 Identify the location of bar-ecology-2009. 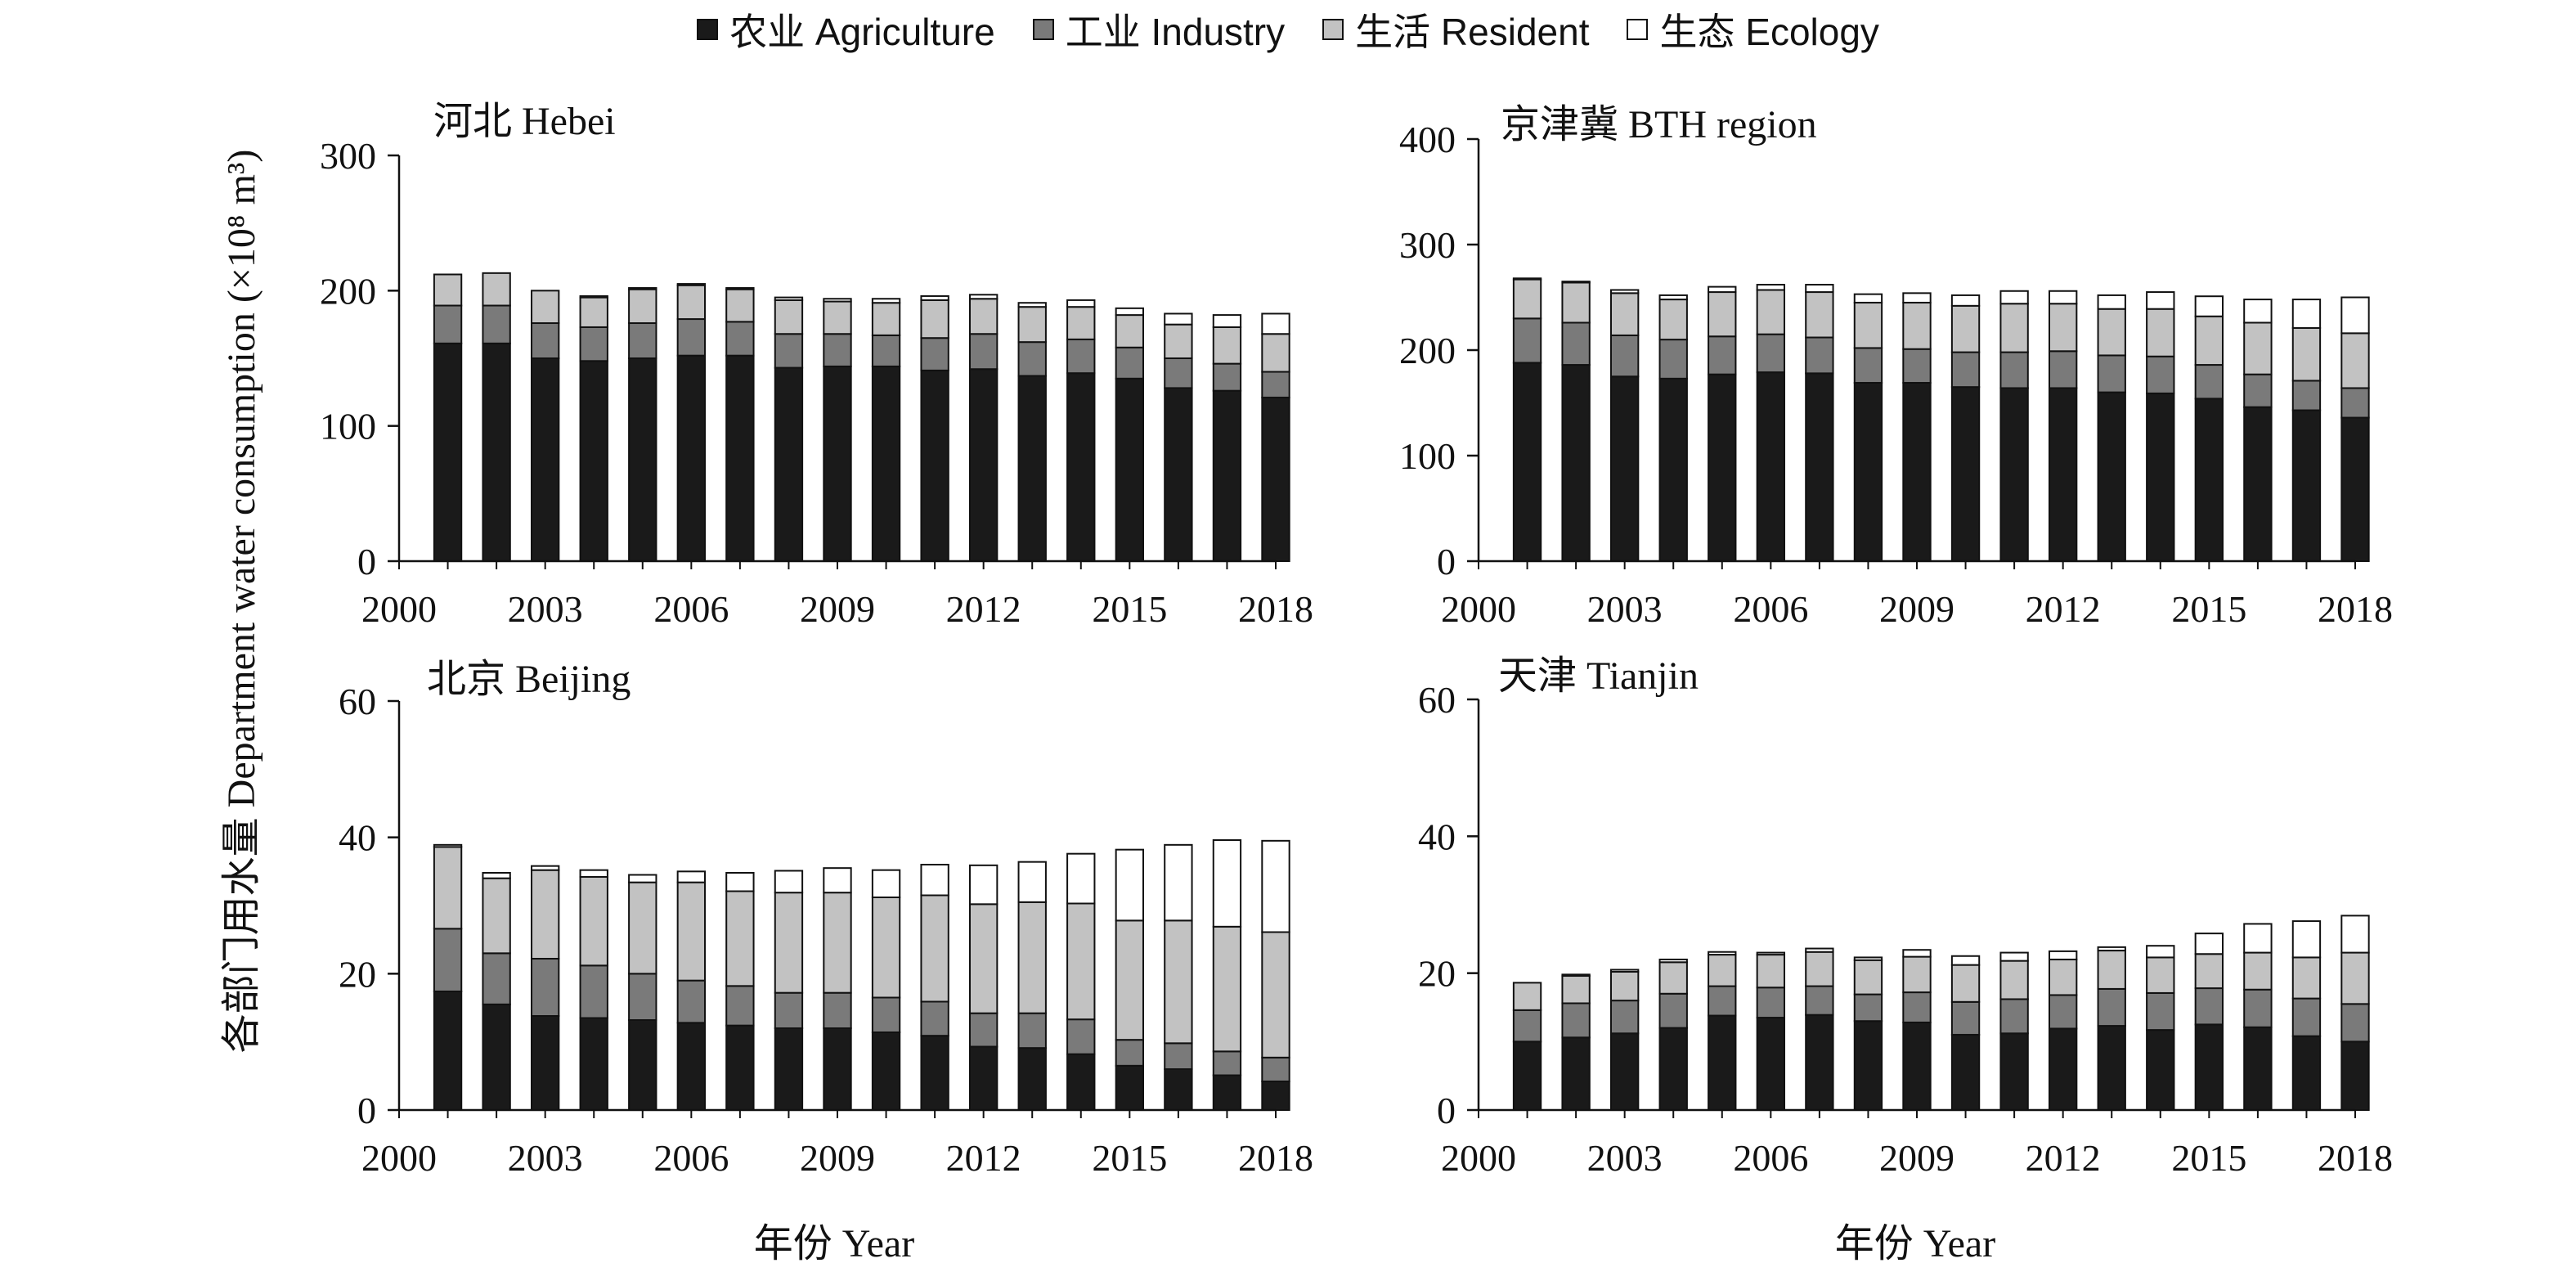
(838, 880).